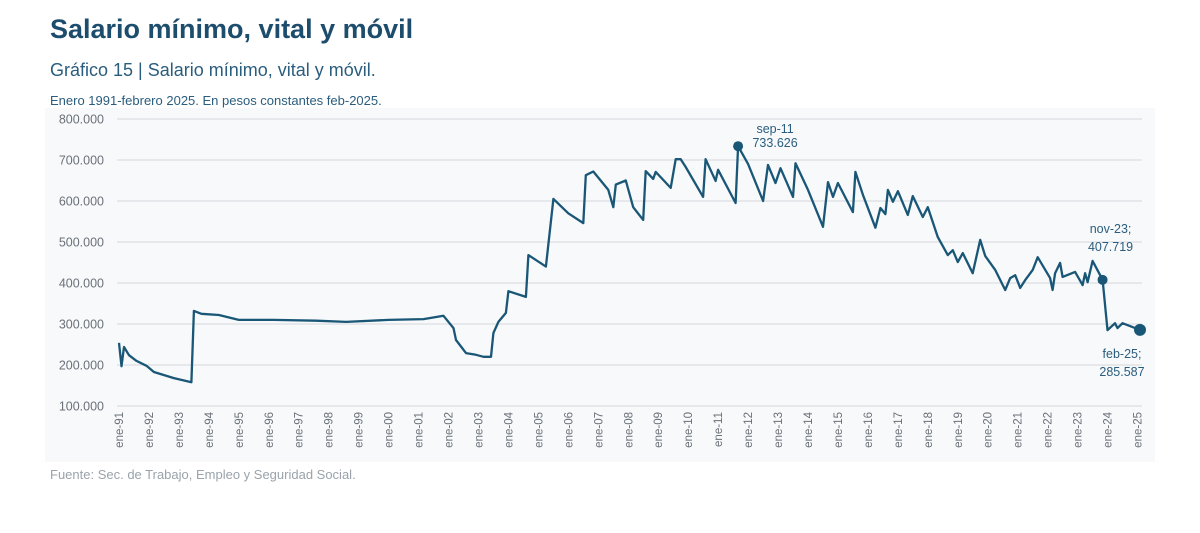  Describe the element at coordinates (959, 430) in the screenshot. I see `x-tick-label: ene-19` at that location.